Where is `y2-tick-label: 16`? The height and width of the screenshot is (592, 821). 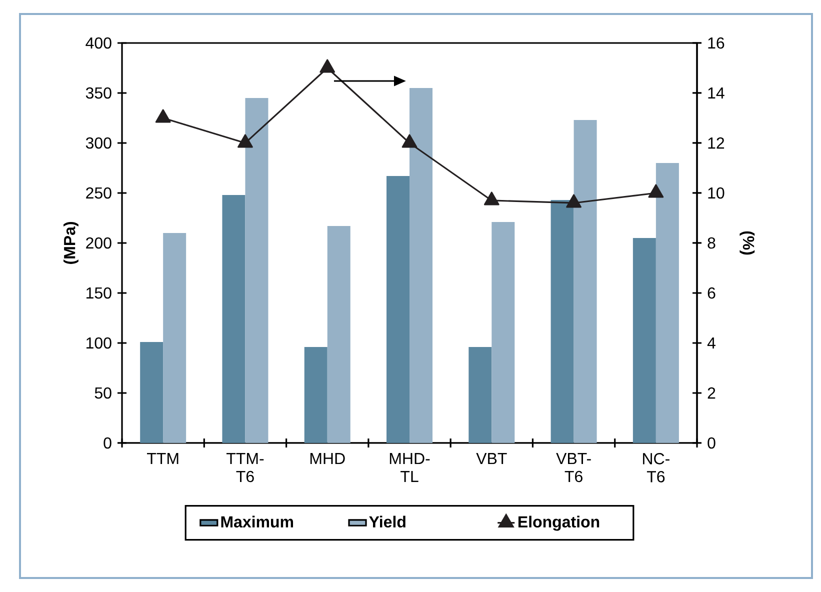 y2-tick-label: 16 is located at coordinates (716, 43).